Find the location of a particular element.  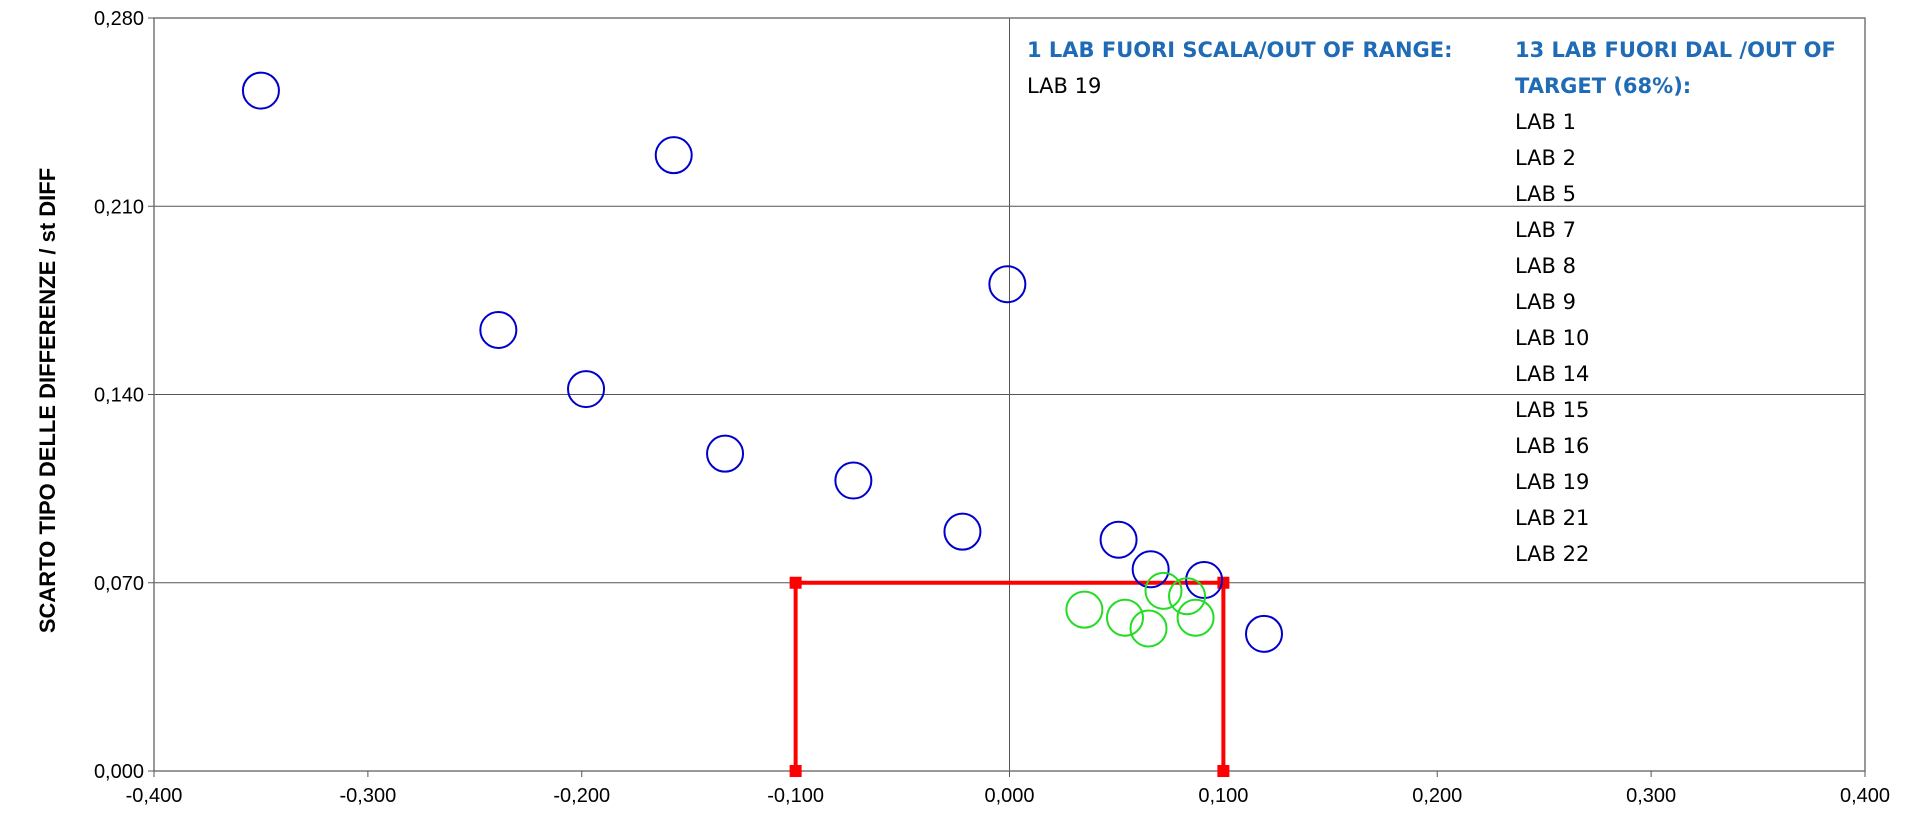

y-axis-title: SCARTO TIPO DELLE DIFFERENZE / st DIFF is located at coordinates (47, 400).